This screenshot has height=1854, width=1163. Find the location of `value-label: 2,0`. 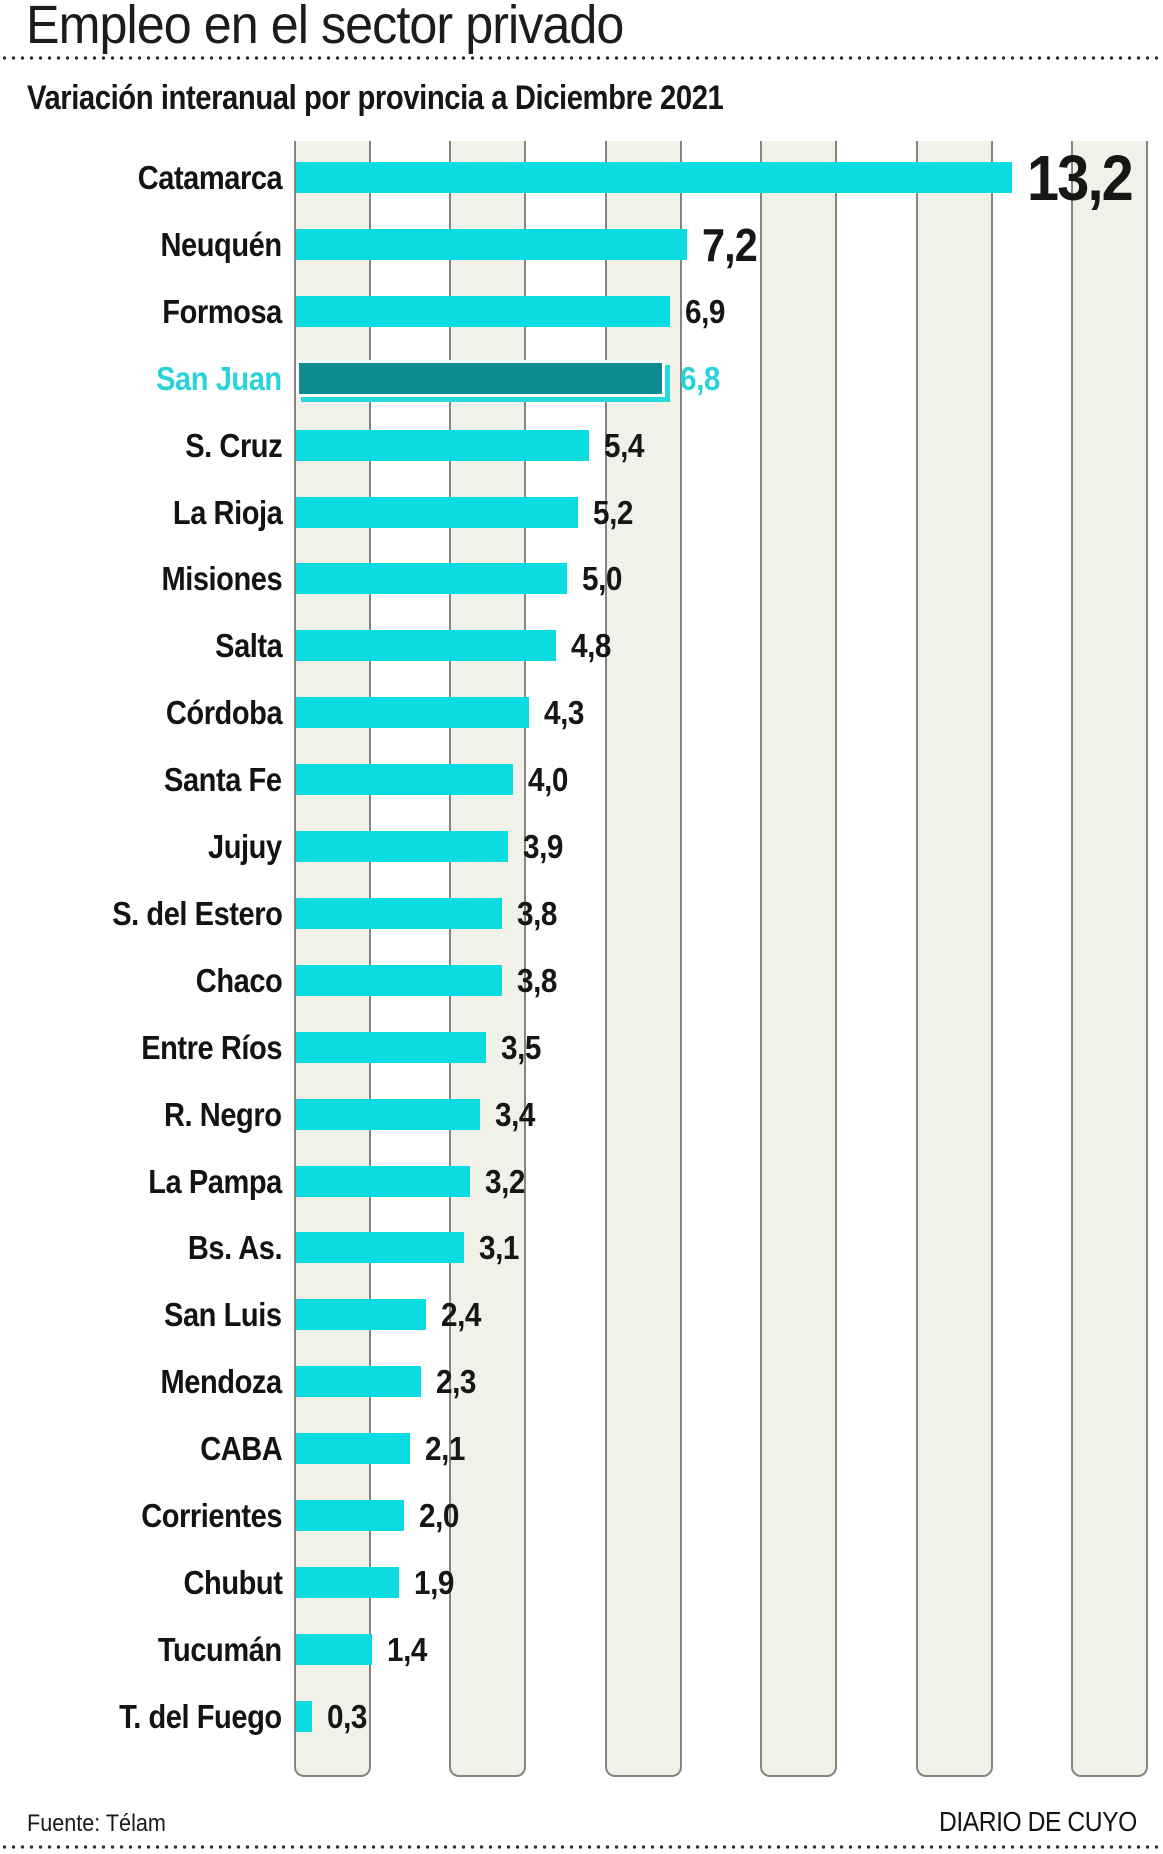

value-label: 2,0 is located at coordinates (439, 1515).